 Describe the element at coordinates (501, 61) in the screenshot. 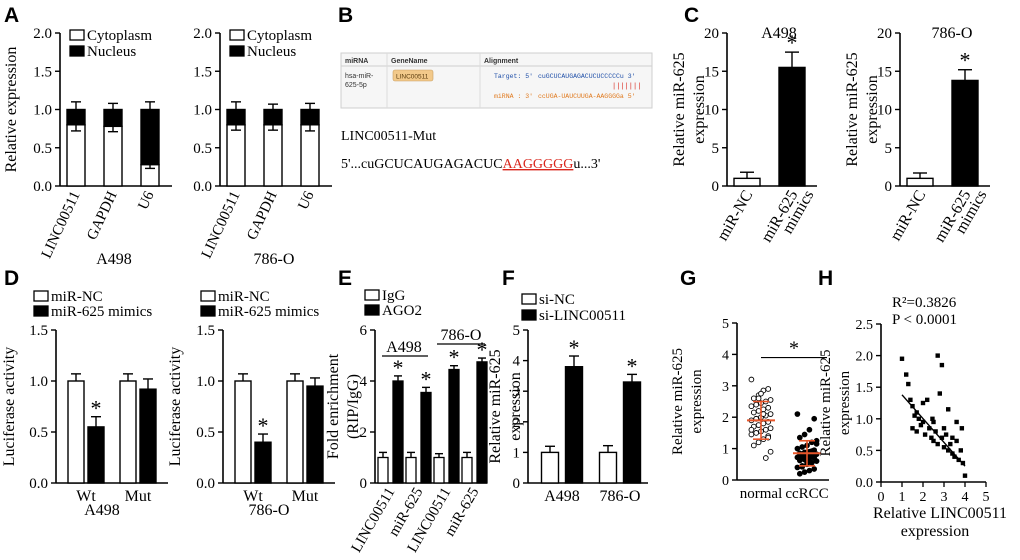

I see `table-header-alignment: Alignment` at that location.